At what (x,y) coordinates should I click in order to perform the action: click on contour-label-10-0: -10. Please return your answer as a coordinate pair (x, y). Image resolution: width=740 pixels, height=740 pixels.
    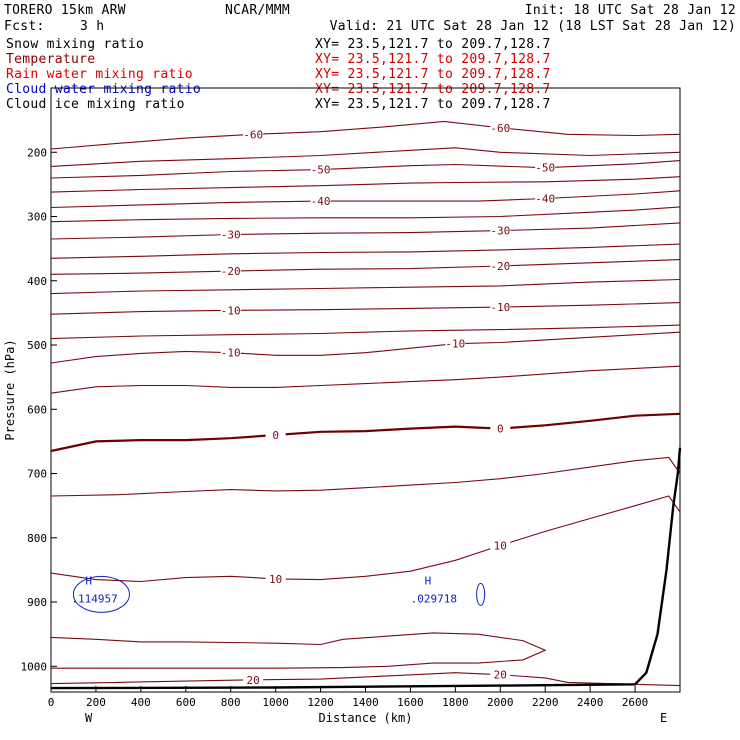
    Looking at the image, I should click on (231, 310).